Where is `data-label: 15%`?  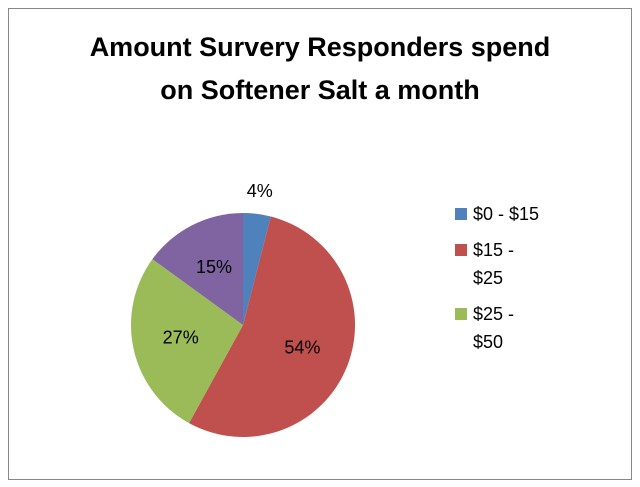
data-label: 15% is located at coordinates (214, 267).